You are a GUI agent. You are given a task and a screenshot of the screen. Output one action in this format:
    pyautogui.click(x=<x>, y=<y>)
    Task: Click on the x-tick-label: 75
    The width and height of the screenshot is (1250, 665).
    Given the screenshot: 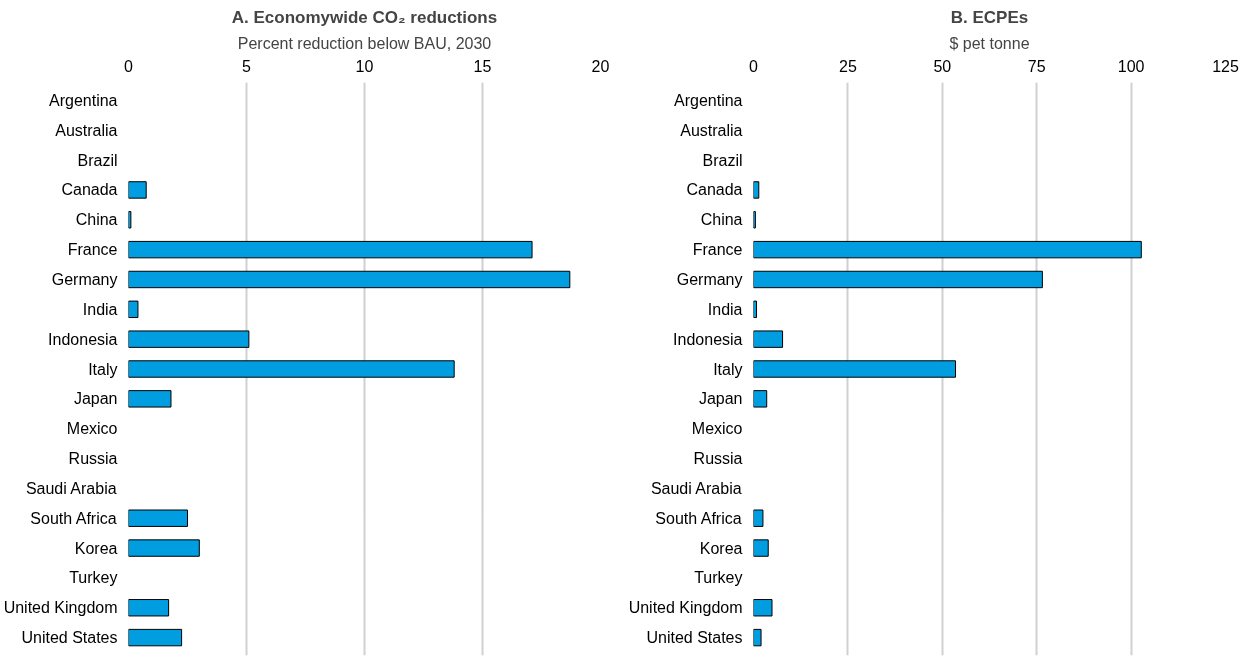 What is the action you would take?
    pyautogui.click(x=1036, y=66)
    